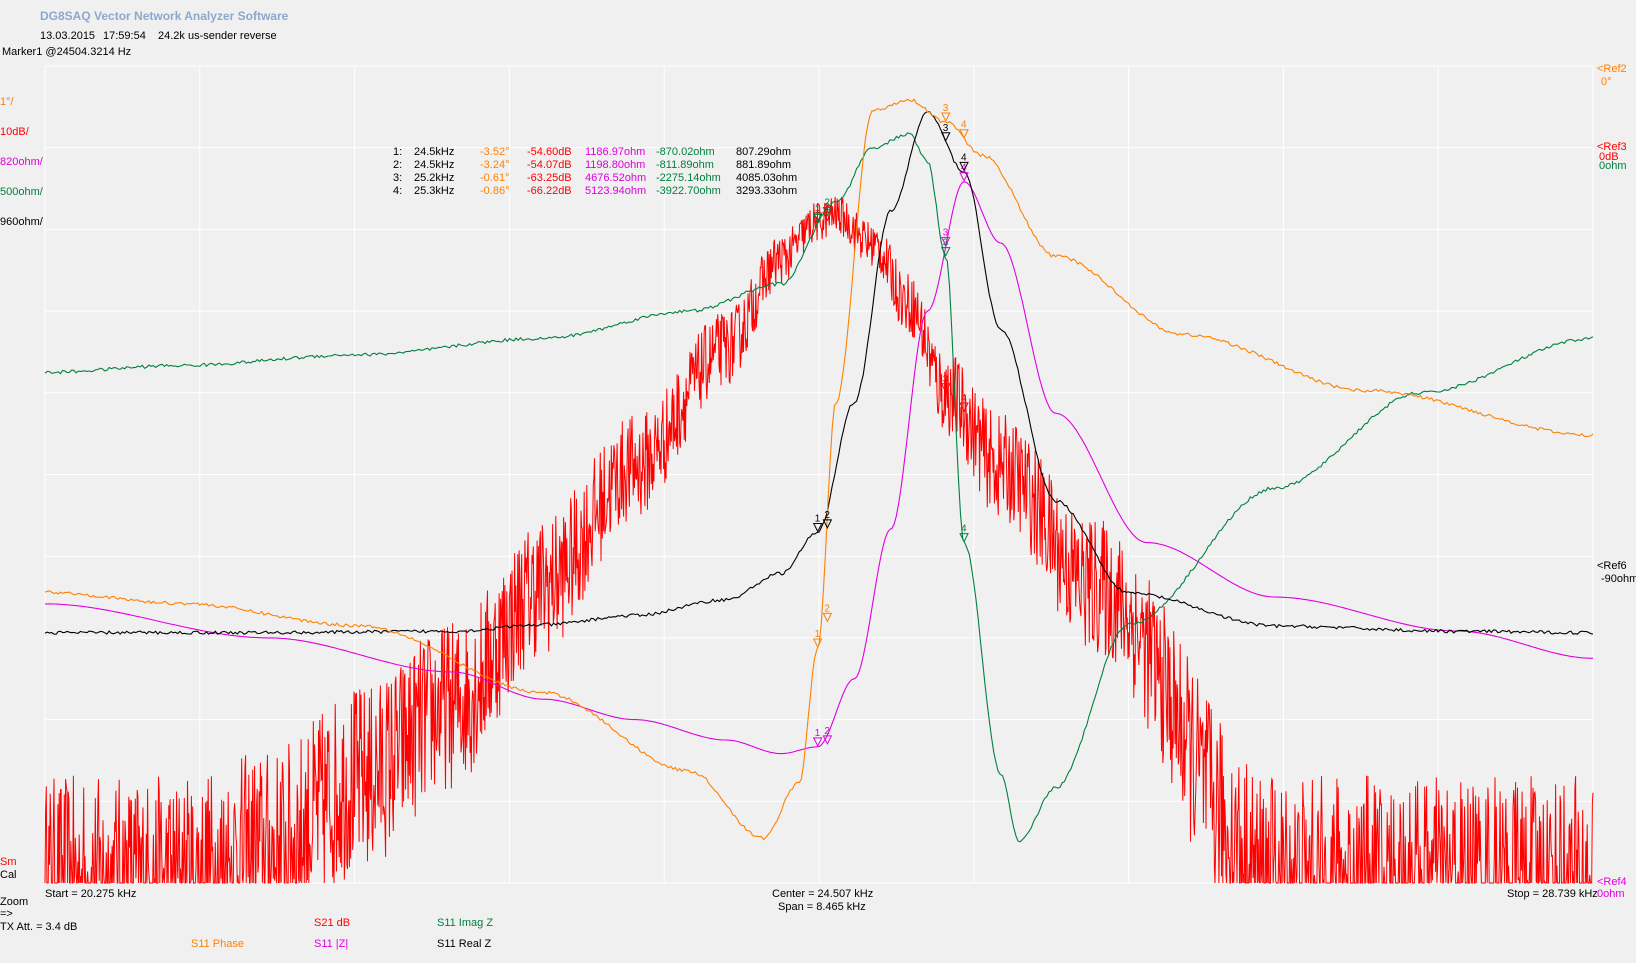  Describe the element at coordinates (964, 407) in the screenshot. I see `marker-4-s21-db` at that location.